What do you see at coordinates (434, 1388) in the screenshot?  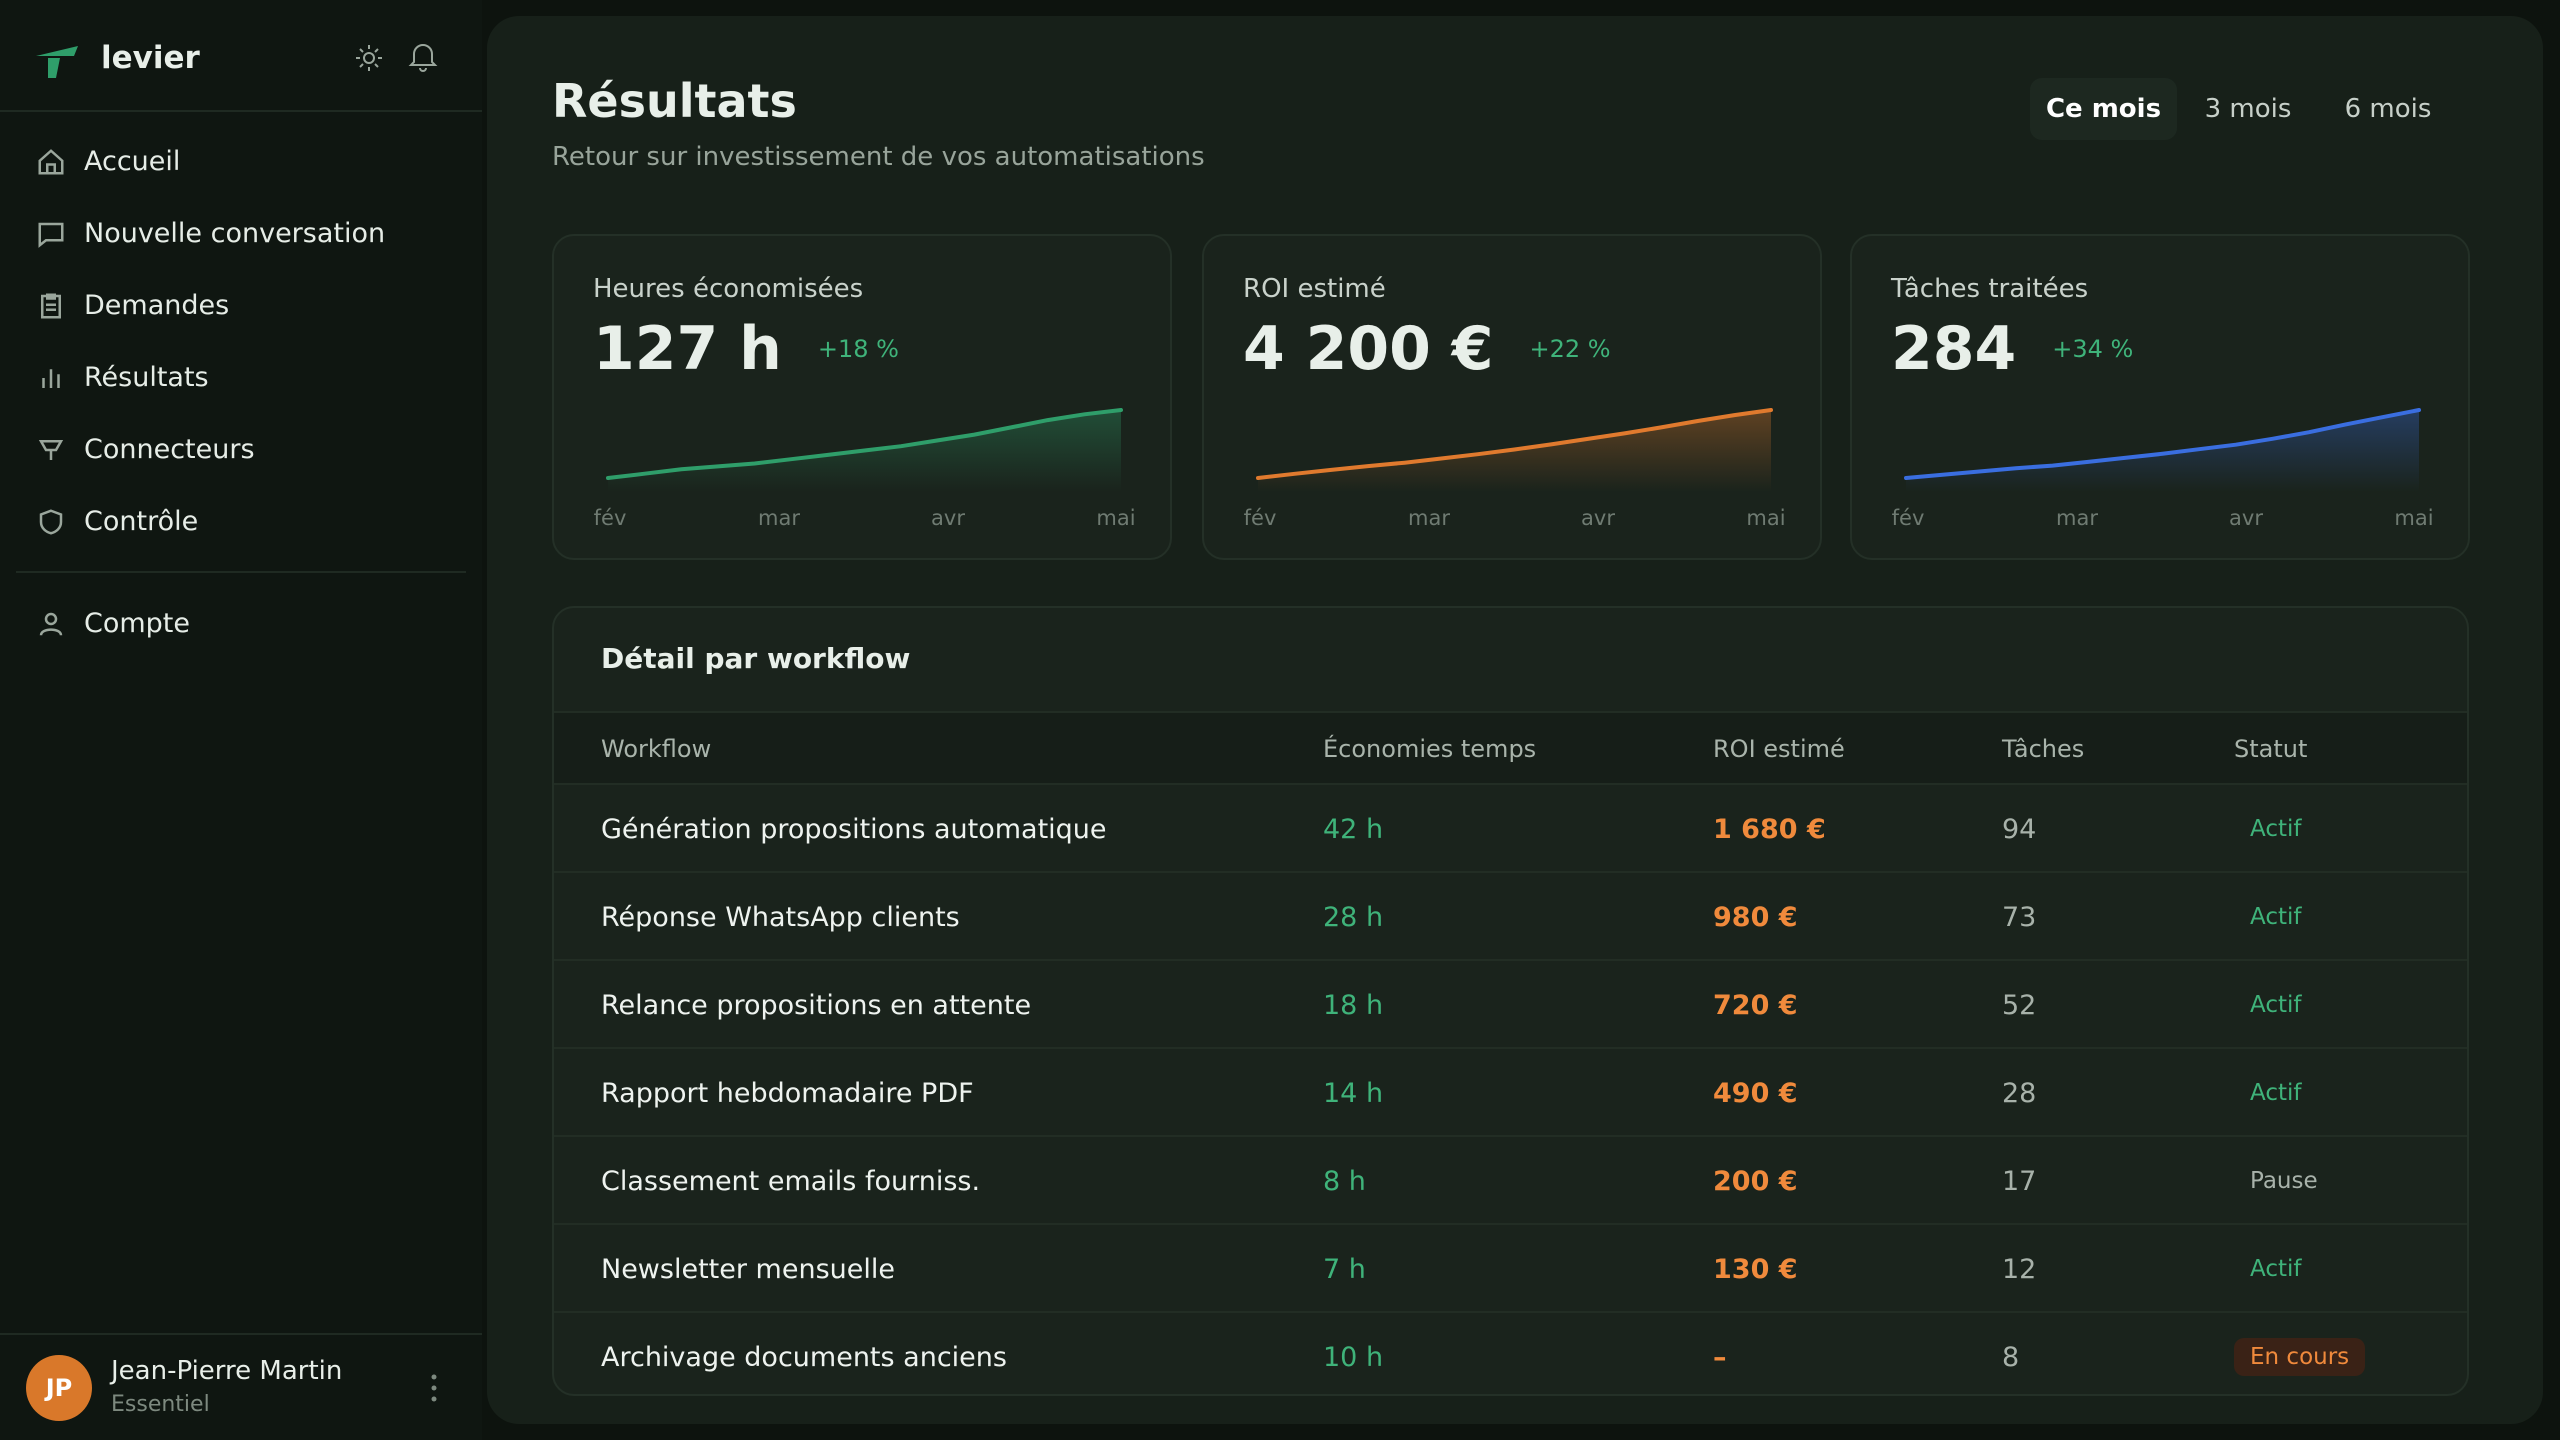 I see `user-menu` at bounding box center [434, 1388].